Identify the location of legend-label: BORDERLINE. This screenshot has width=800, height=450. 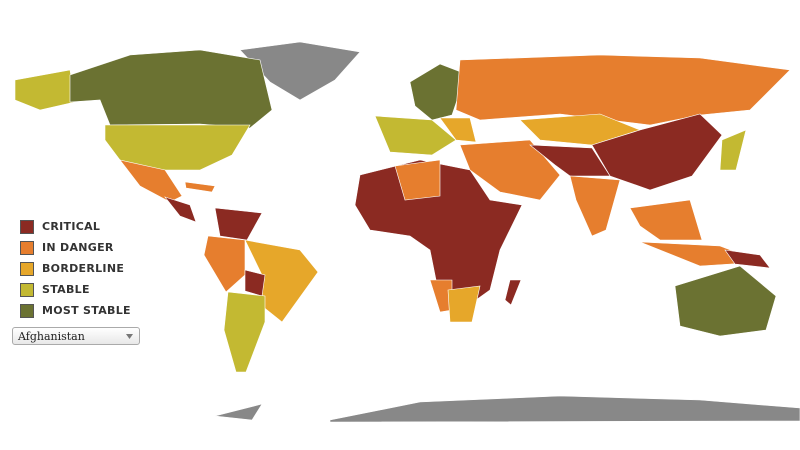
(83, 268).